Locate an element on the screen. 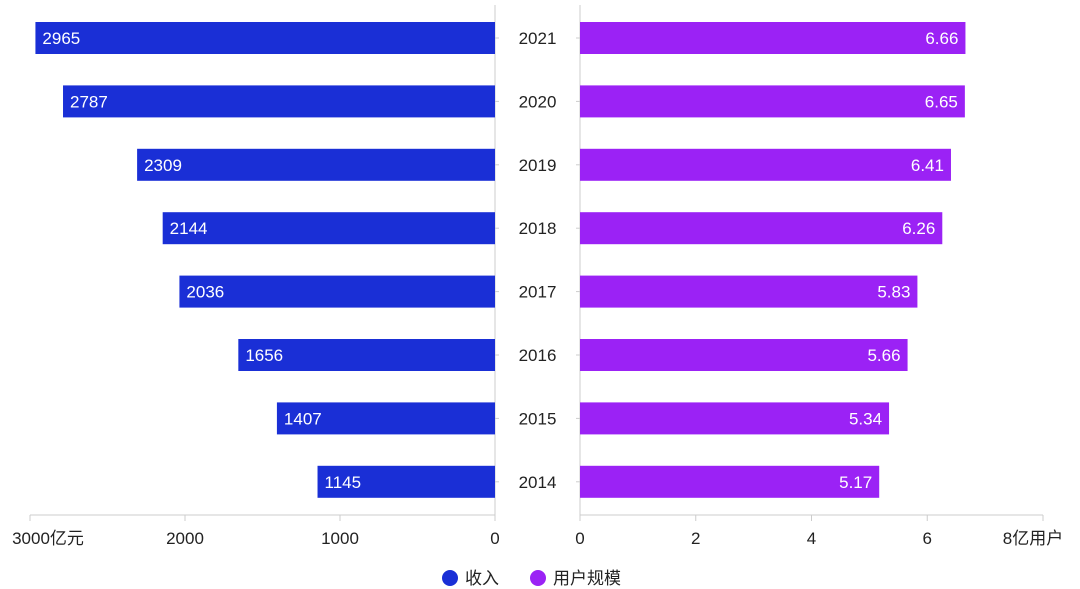  legend-marker-users is located at coordinates (538, 578).